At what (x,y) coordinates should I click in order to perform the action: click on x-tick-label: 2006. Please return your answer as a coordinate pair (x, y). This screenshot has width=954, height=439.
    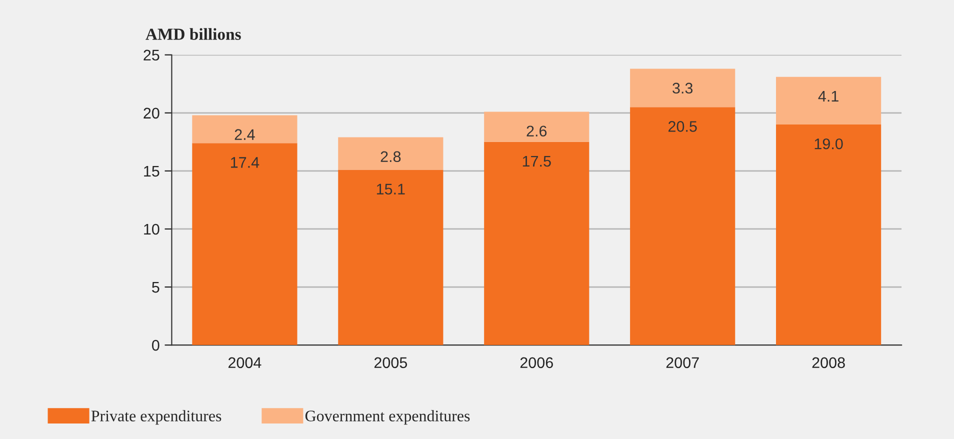
    Looking at the image, I should click on (536, 362).